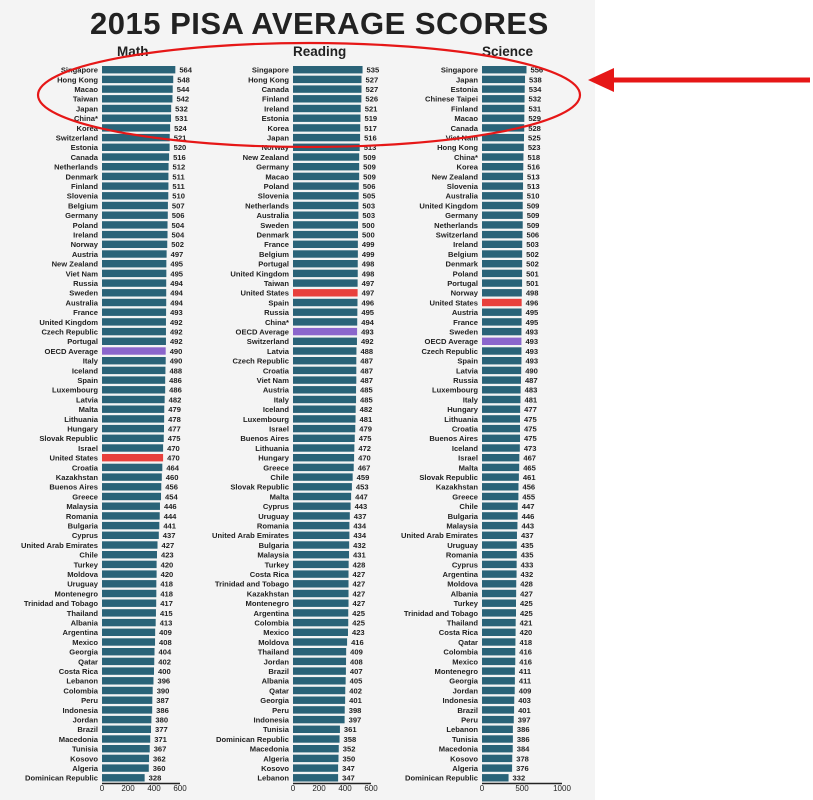  What do you see at coordinates (466, 118) in the screenshot?
I see `science-label-macao: Macao` at bounding box center [466, 118].